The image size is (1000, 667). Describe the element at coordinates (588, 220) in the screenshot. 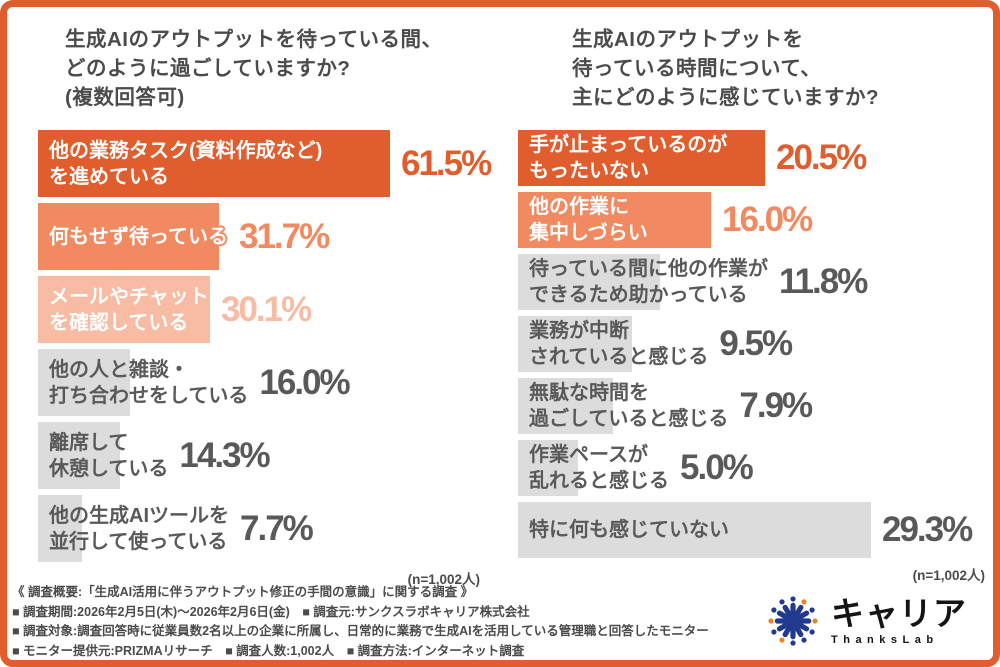

I see `bar-label: 他の作業に 集中しづらい` at that location.